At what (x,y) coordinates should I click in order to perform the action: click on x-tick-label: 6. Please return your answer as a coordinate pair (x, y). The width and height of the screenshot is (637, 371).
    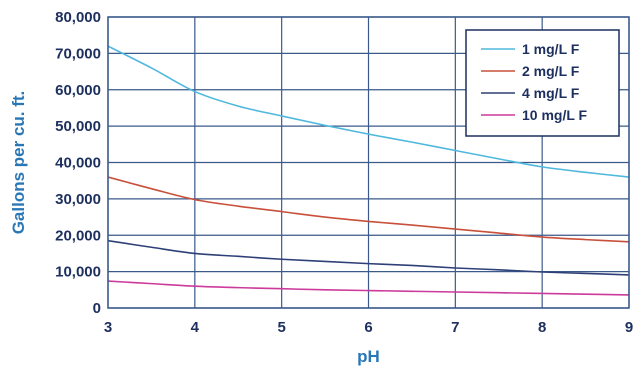
    Looking at the image, I should click on (368, 327).